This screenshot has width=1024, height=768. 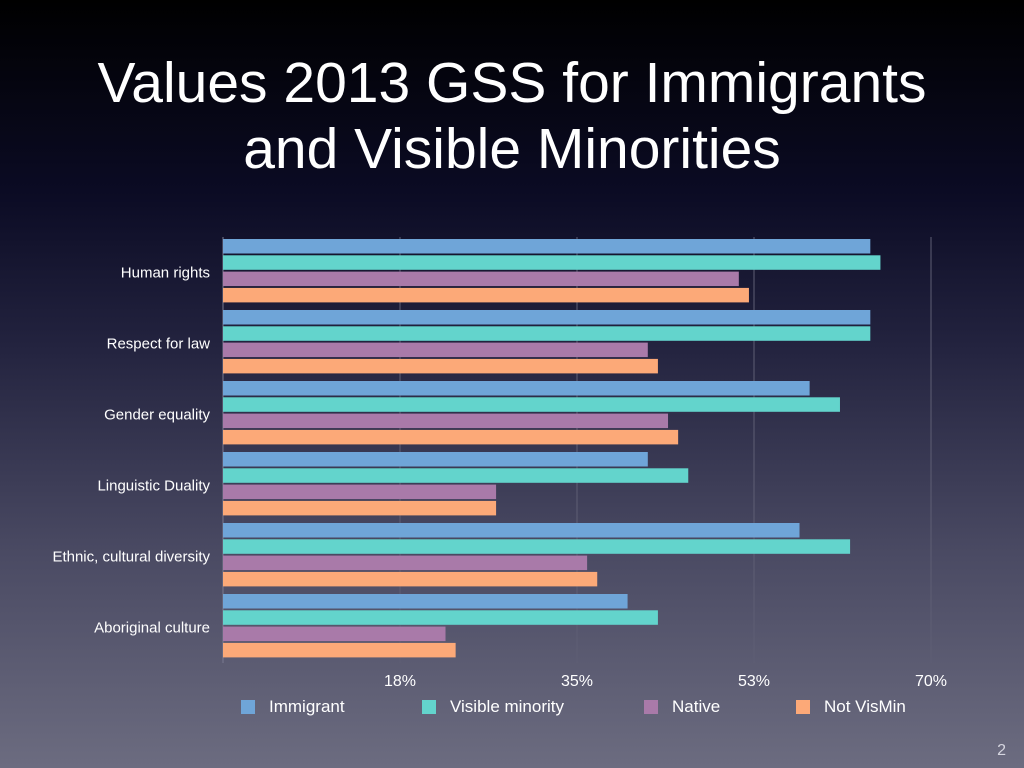 What do you see at coordinates (931, 681) in the screenshot?
I see `x-tick-label: 70%` at bounding box center [931, 681].